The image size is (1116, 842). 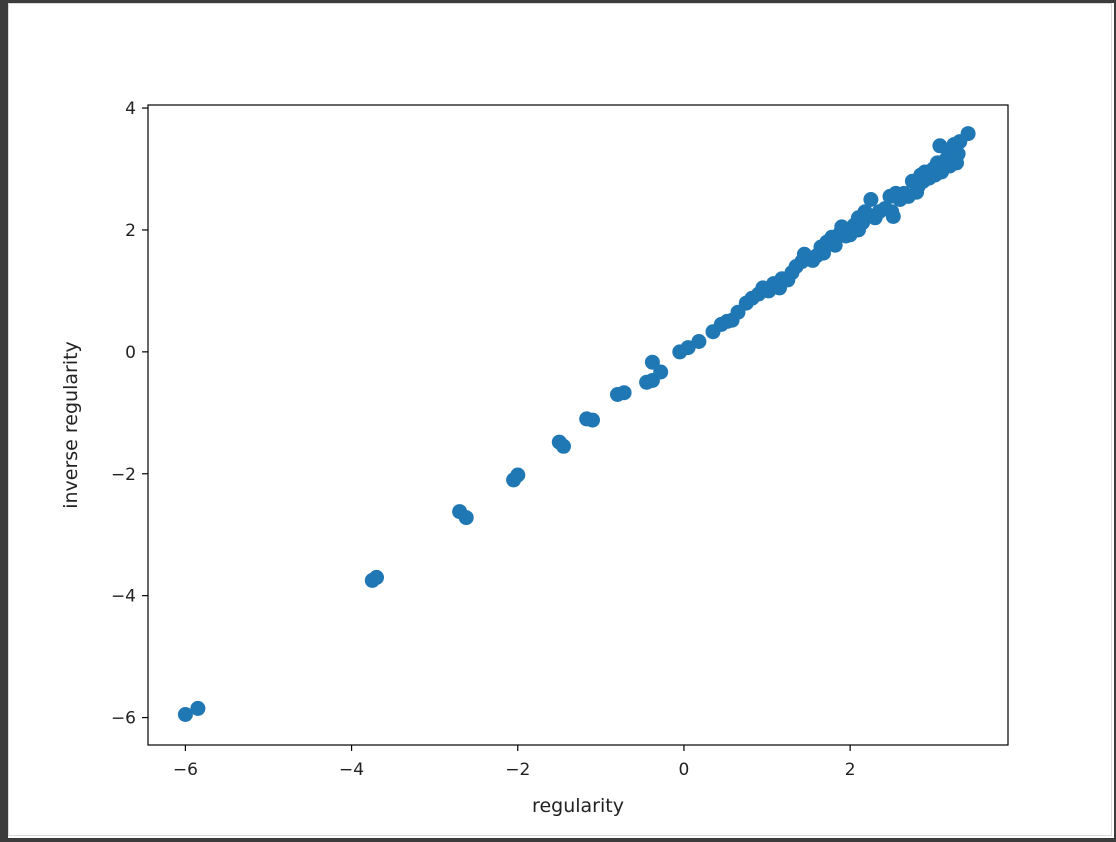 What do you see at coordinates (129, 414) in the screenshot?
I see `y-axis-ticks: −6 −4 −2 0 2 4` at bounding box center [129, 414].